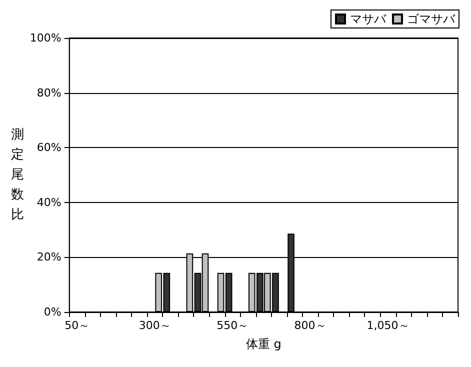  Describe the element at coordinates (154, 325) in the screenshot. I see `x-tick-label: 300～` at that location.